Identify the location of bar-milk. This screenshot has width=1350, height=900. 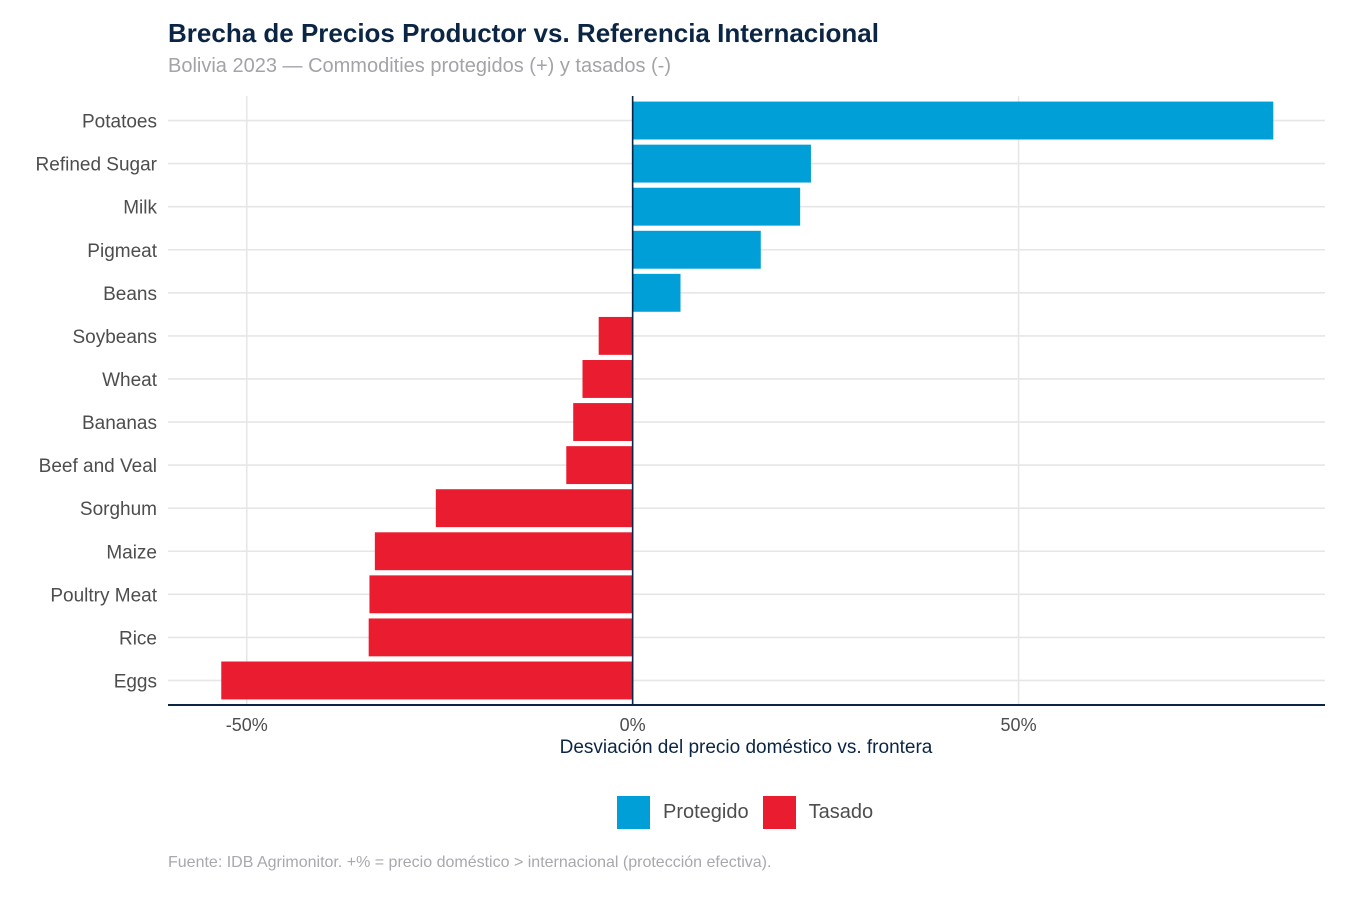
(716, 206).